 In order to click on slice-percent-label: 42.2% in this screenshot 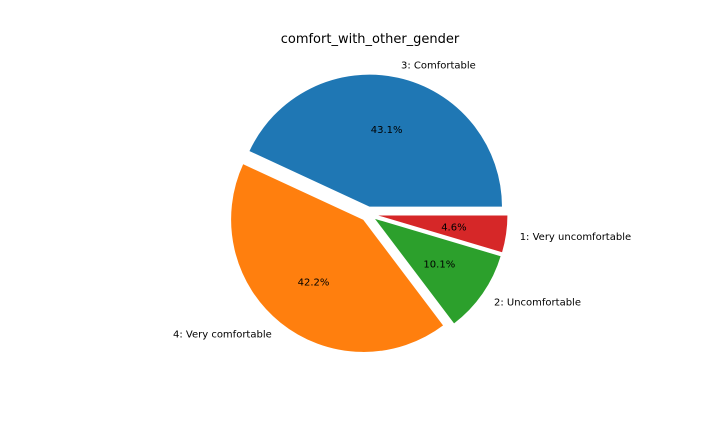, I will do `click(314, 283)`.